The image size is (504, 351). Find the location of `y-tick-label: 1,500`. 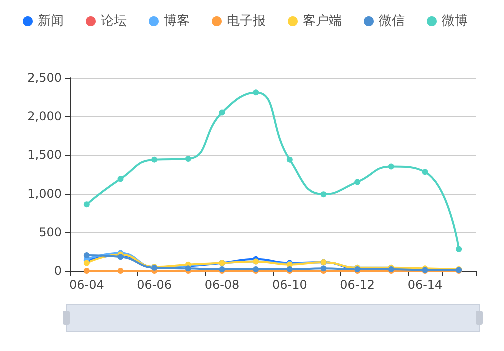

y-tick-label: 1,500 is located at coordinates (45, 155).